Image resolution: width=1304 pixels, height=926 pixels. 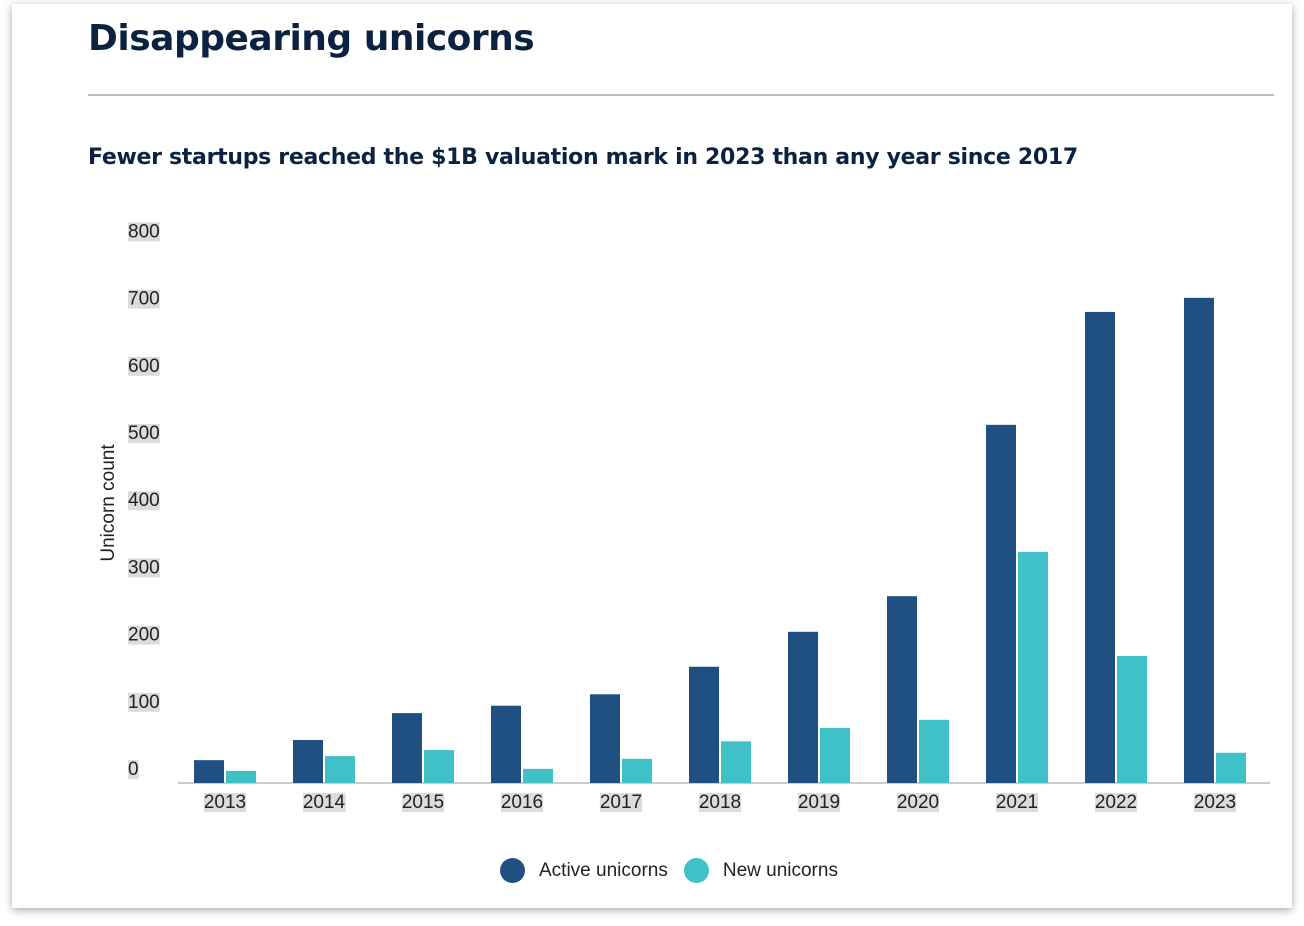 I want to click on y-tick-label: 600, so click(x=144, y=366).